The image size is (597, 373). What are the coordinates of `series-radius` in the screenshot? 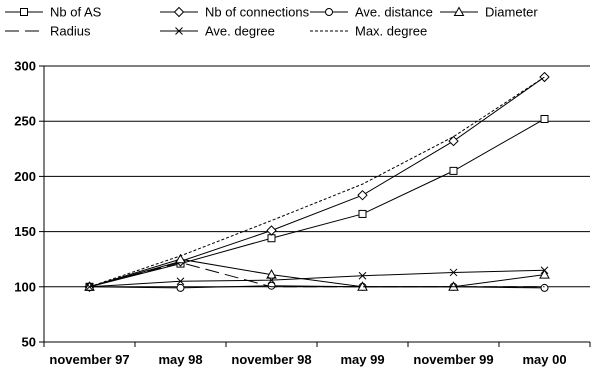 It's located at (317, 274).